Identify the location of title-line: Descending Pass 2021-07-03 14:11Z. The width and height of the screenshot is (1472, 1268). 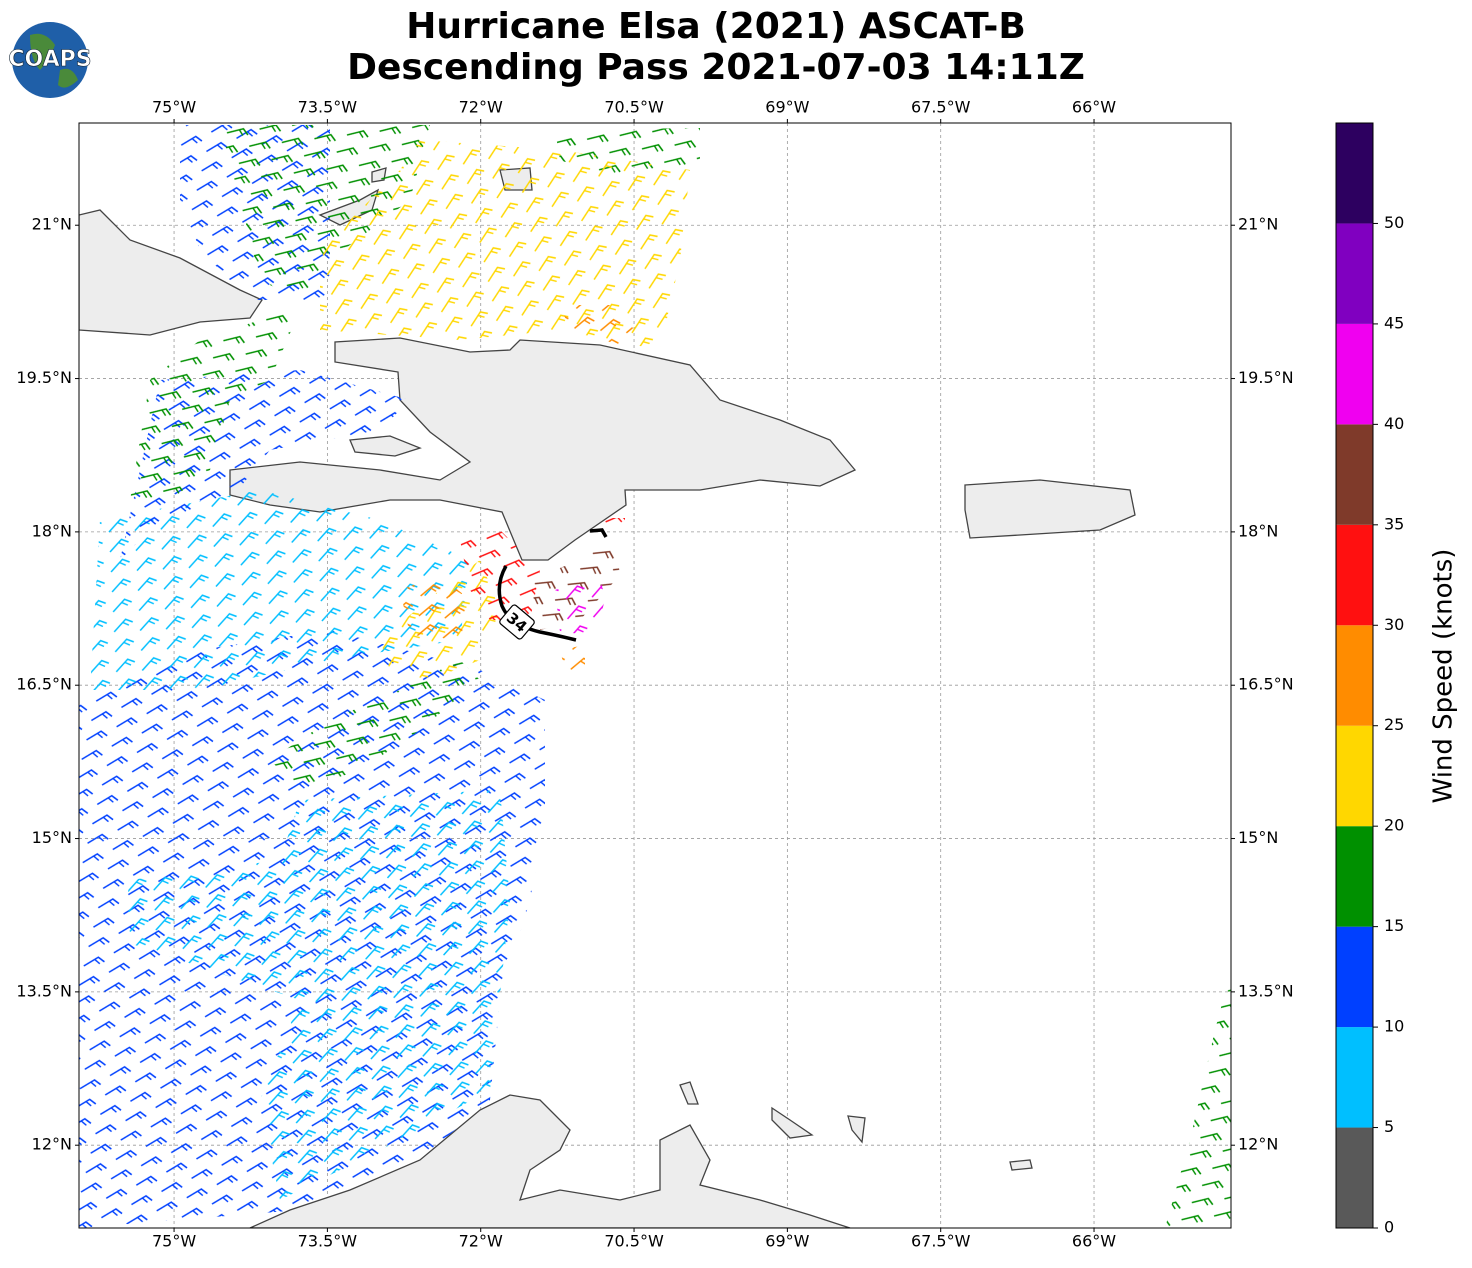
(716, 67).